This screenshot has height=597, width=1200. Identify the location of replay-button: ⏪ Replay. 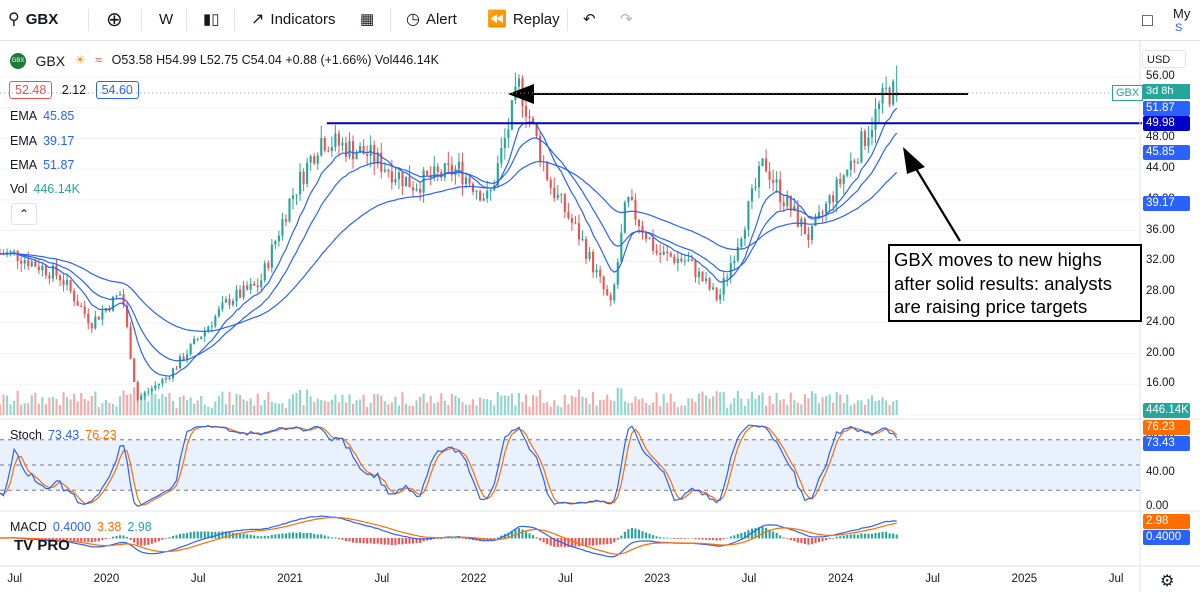
(523, 20).